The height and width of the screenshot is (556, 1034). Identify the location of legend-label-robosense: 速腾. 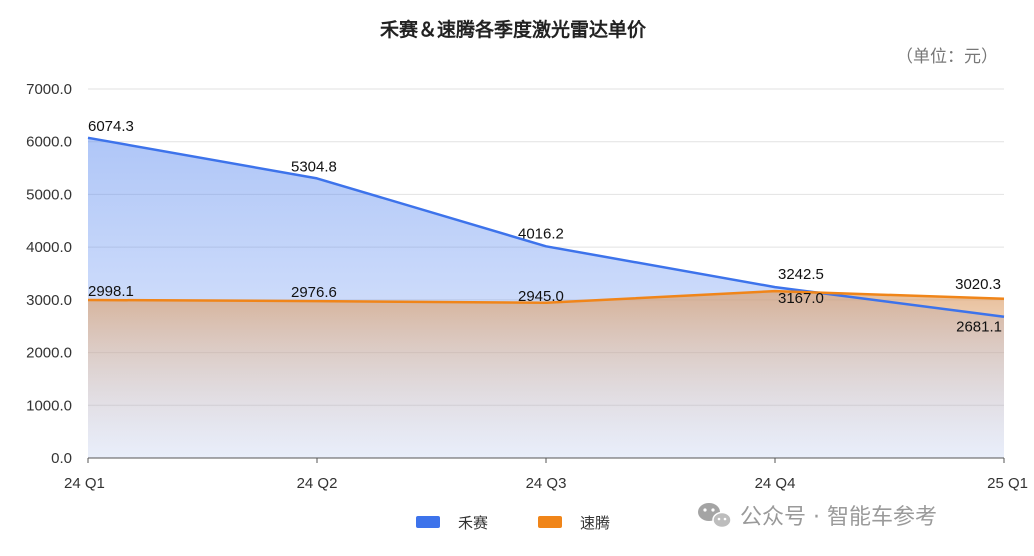
(595, 523).